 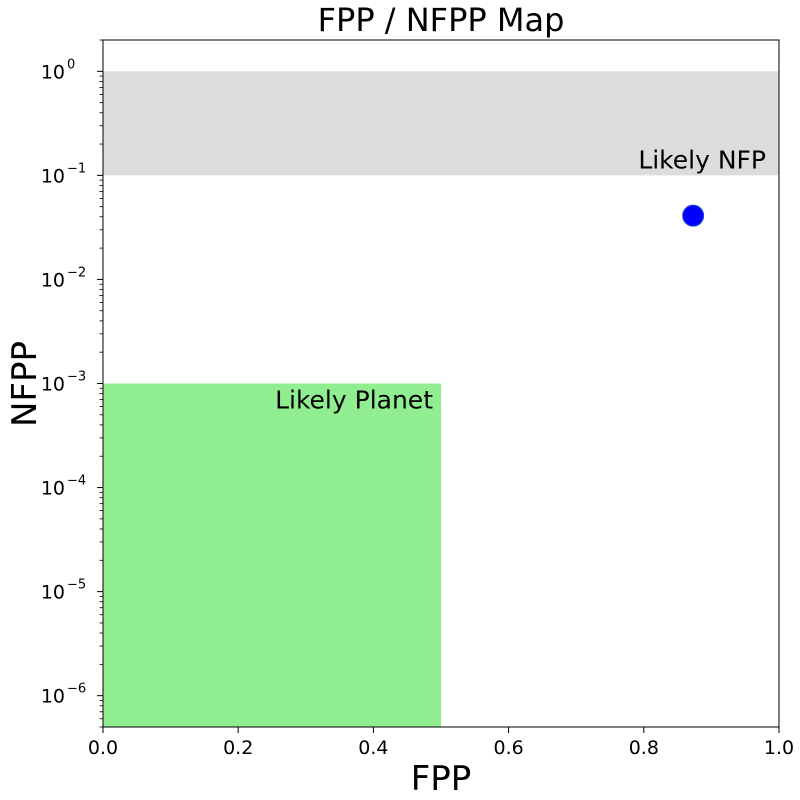 I want to click on x-tick-label: 0.4, so click(x=373, y=748).